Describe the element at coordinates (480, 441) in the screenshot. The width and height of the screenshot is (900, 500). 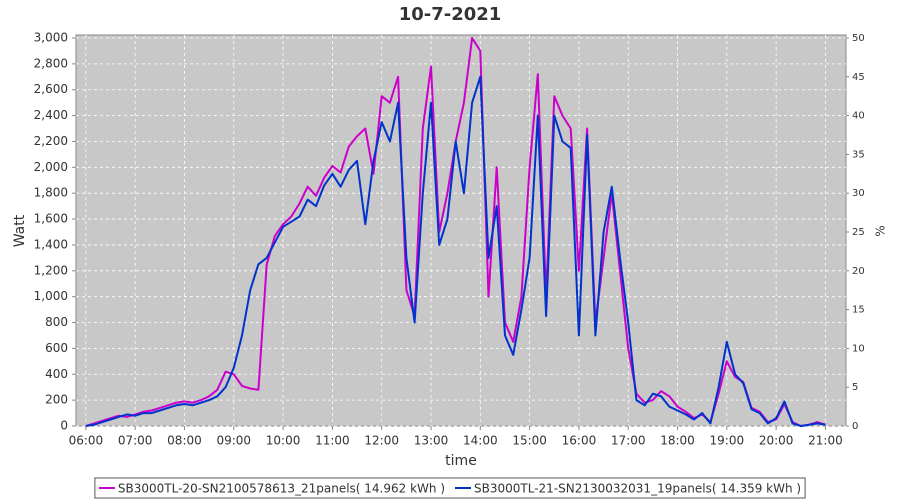
I see `x-tick-label: 14:00` at that location.